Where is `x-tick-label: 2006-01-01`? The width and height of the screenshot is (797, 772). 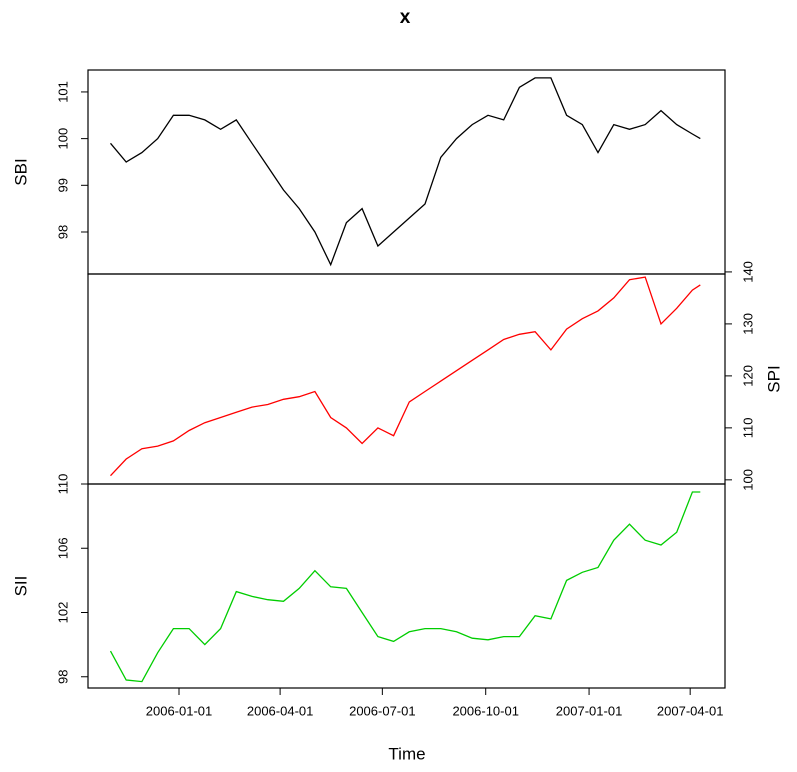
x-tick-label: 2006-01-01 is located at coordinates (179, 710).